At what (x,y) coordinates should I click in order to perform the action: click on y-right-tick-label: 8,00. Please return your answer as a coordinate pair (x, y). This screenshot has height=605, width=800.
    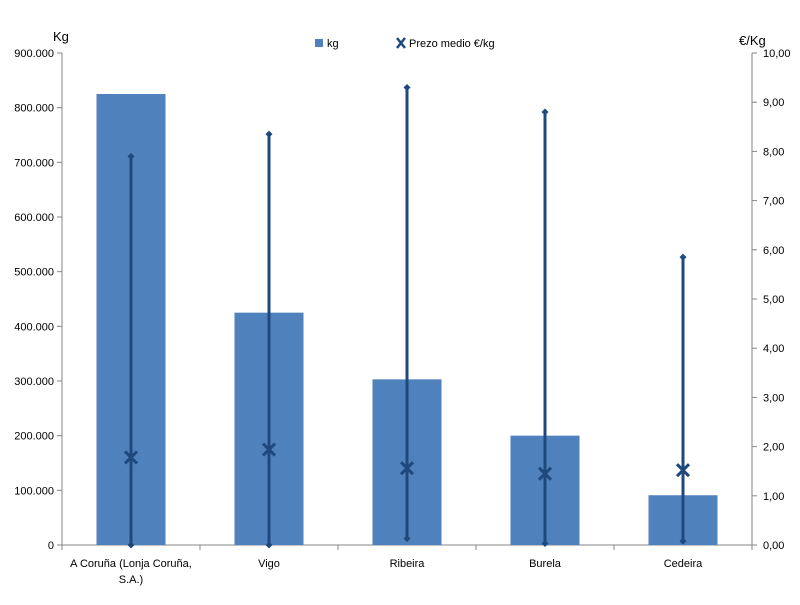
    Looking at the image, I should click on (773, 152).